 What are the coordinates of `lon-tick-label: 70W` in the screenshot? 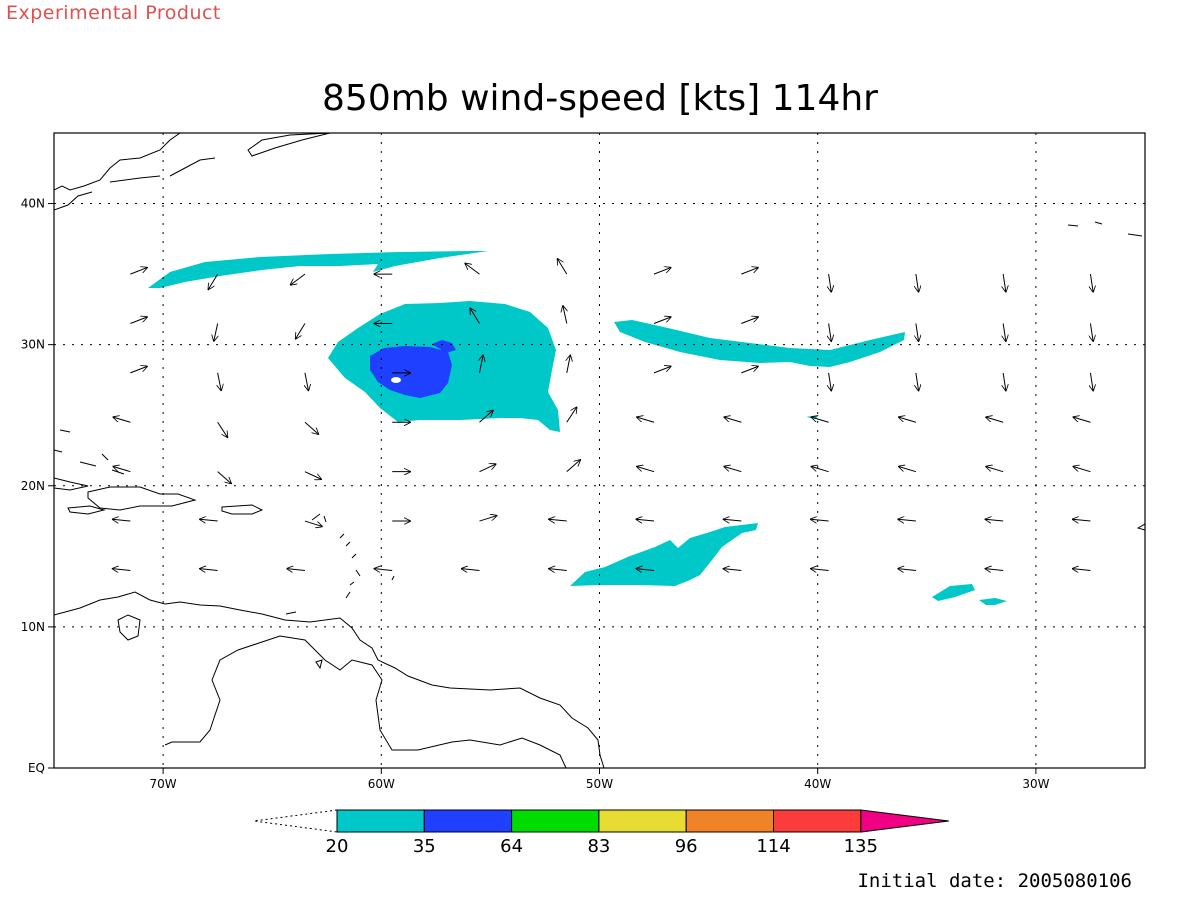 It's located at (163, 784).